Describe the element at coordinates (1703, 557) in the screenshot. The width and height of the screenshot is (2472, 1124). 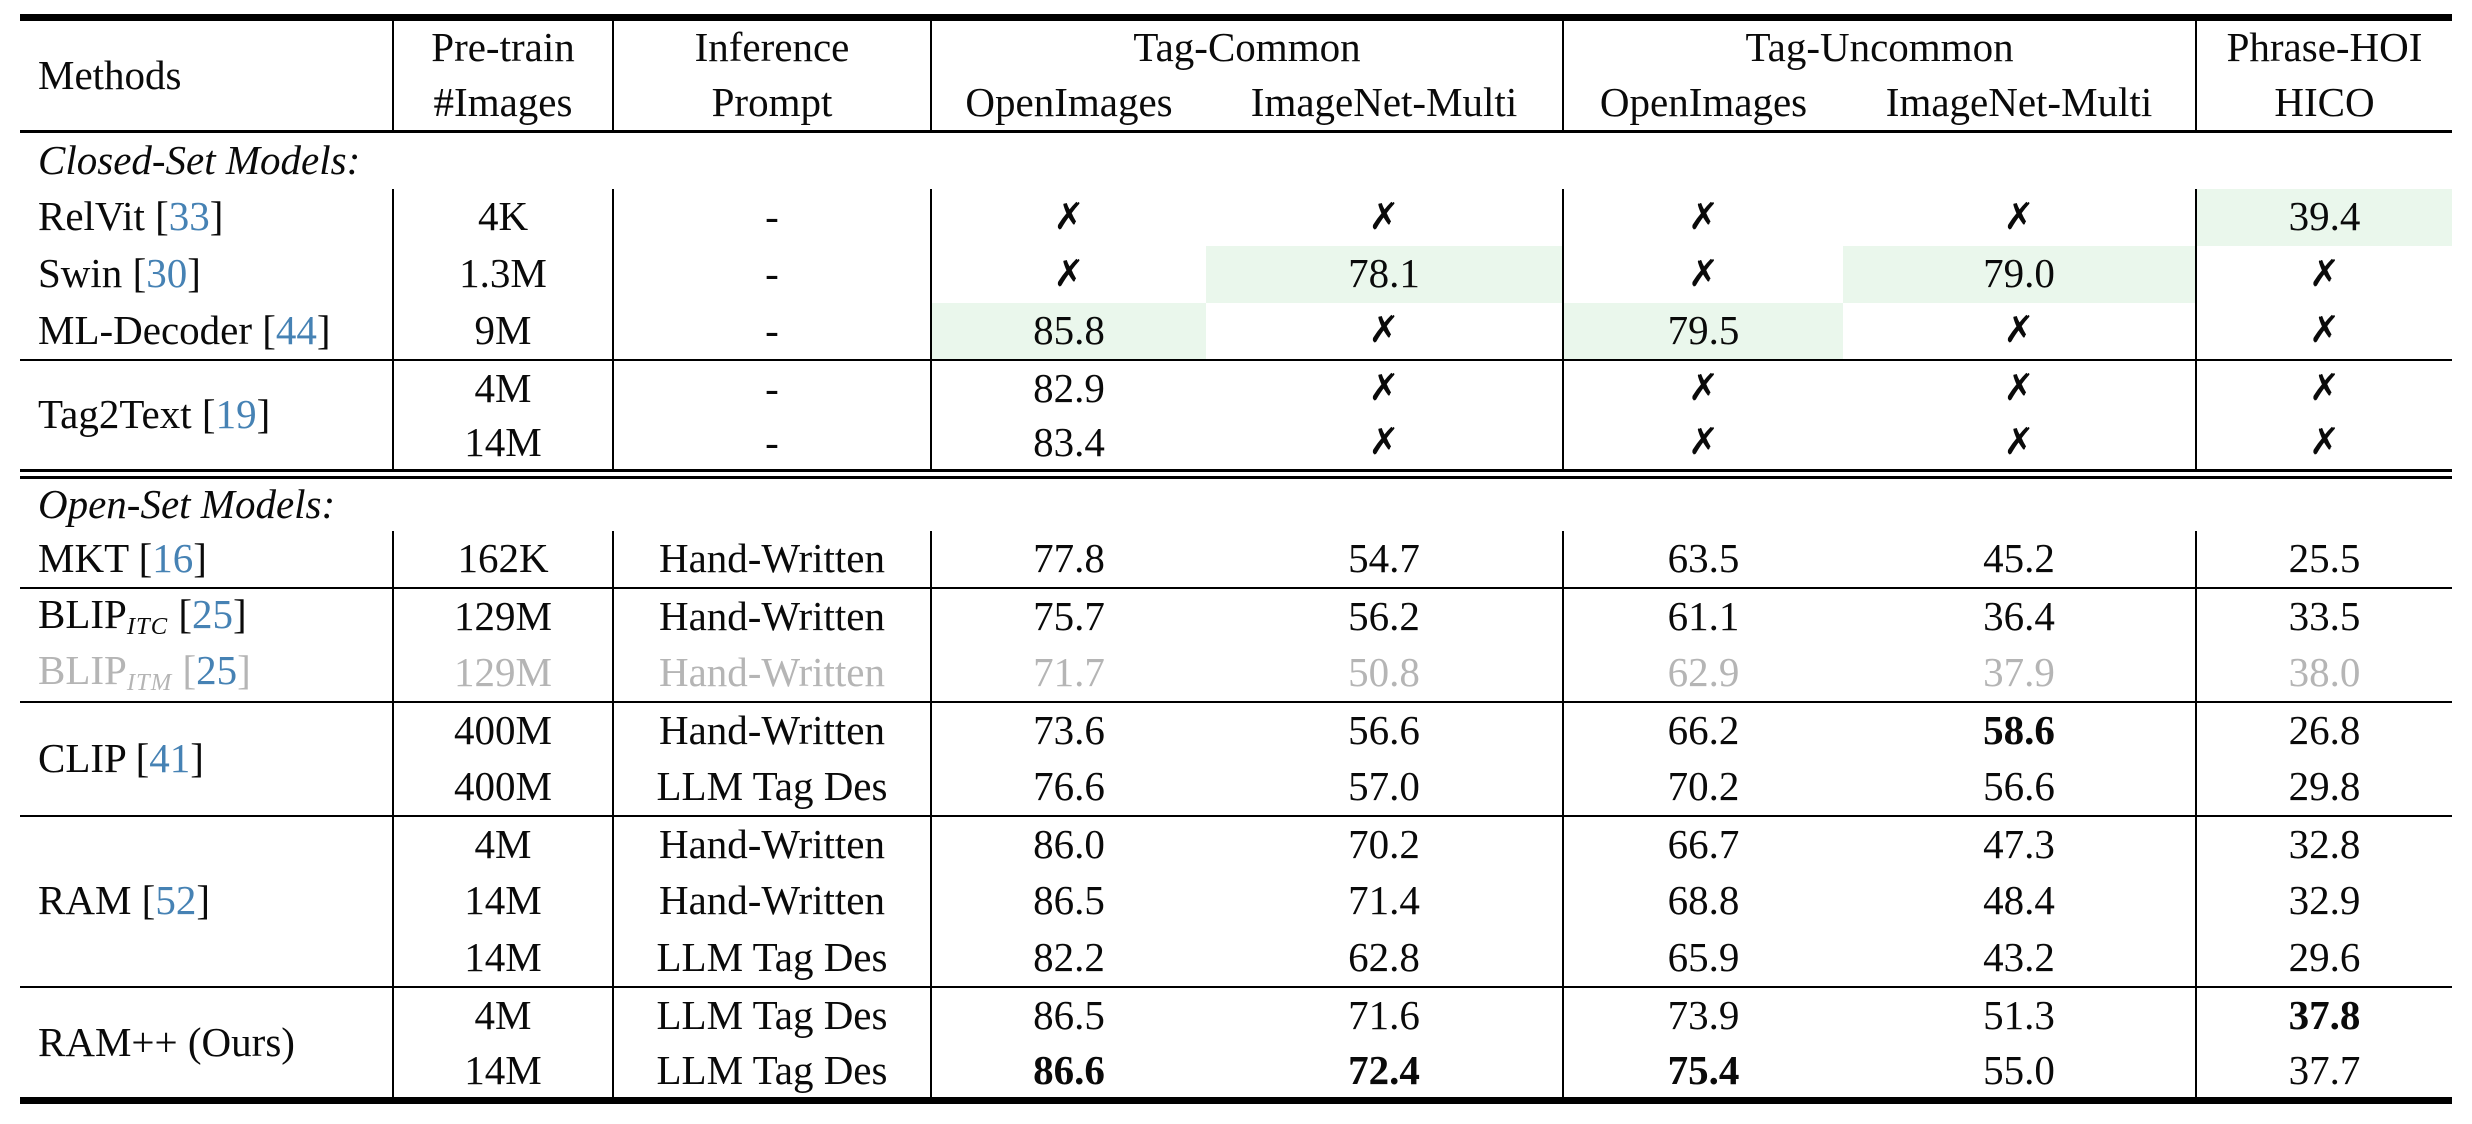
I see `score-cell: 63.5` at that location.